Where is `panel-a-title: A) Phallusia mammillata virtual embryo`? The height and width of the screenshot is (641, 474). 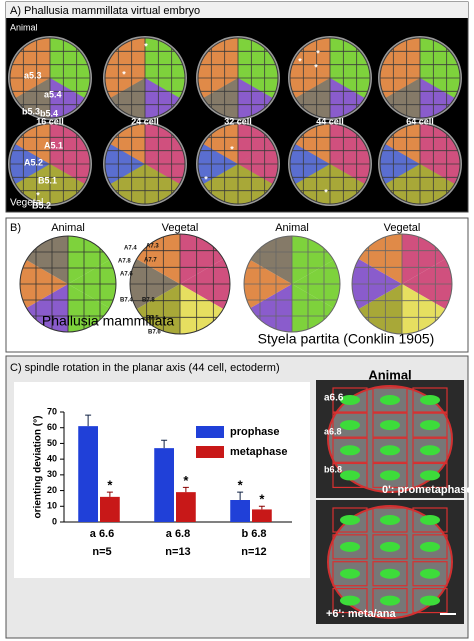 panel-a-title: A) Phallusia mammillata virtual embryo is located at coordinates (105, 11).